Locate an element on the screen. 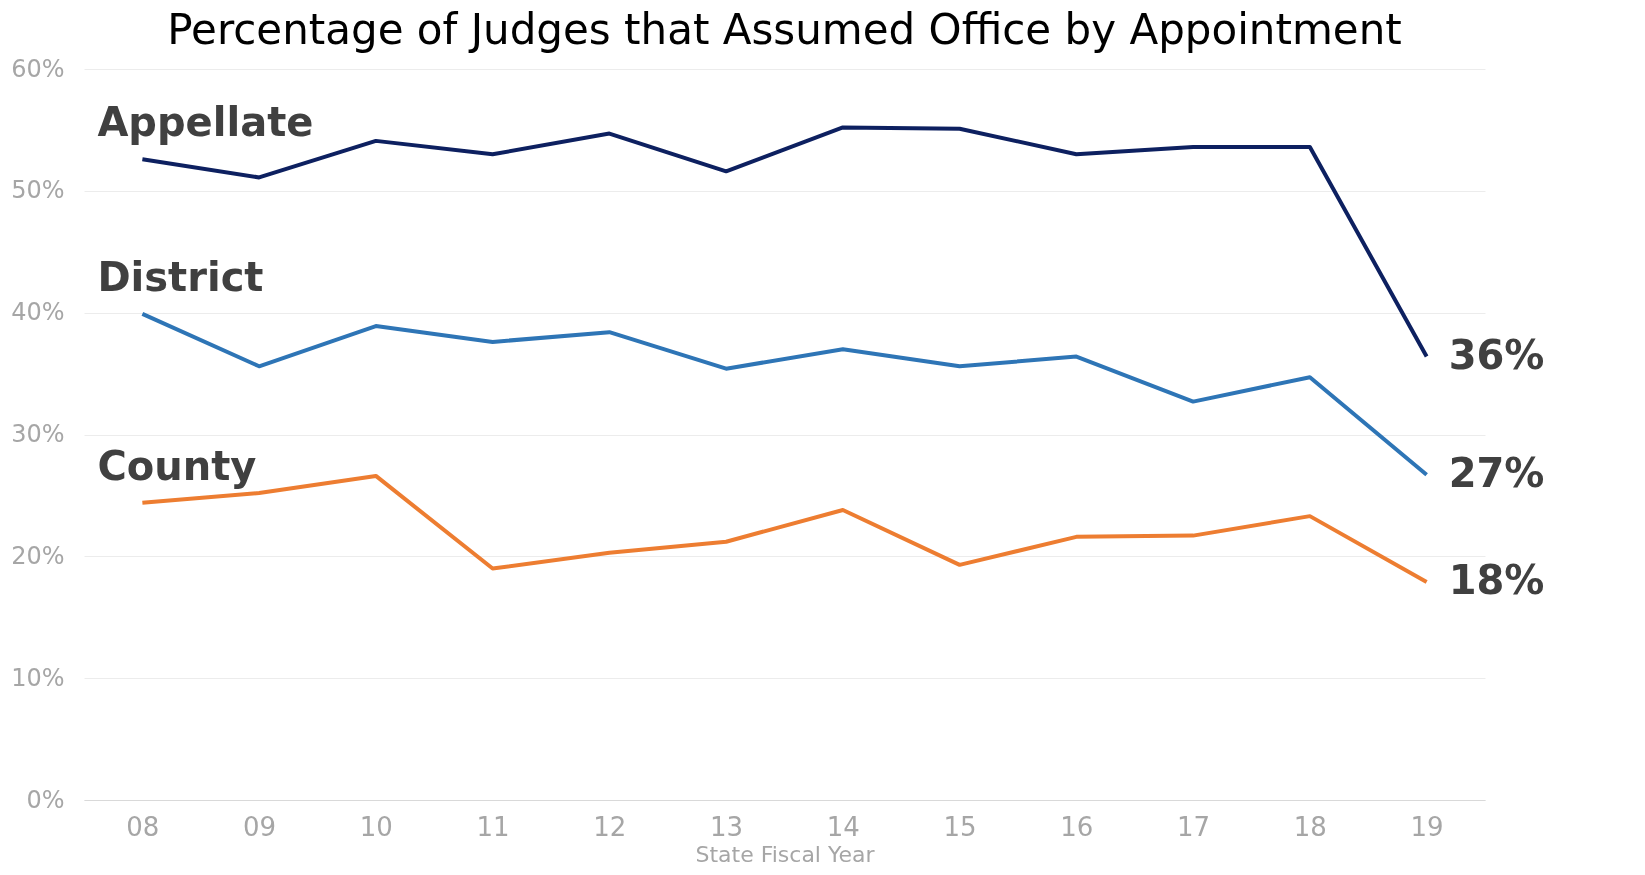 The height and width of the screenshot is (875, 1645). series-label: District is located at coordinates (180, 276).